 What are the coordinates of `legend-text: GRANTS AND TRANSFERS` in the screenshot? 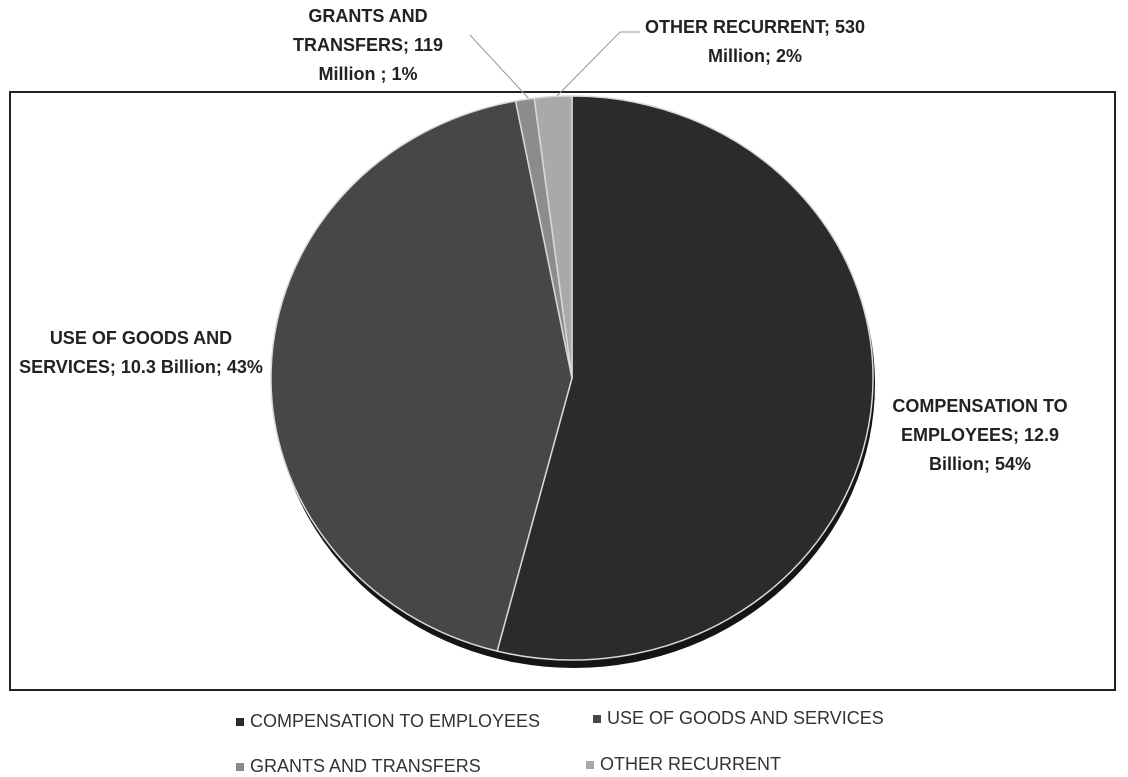 It's located at (365, 766).